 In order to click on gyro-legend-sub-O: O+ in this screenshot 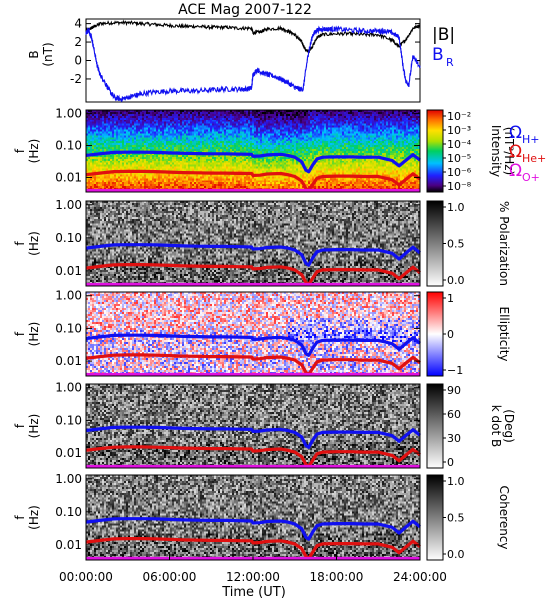, I will do `click(531, 177)`.